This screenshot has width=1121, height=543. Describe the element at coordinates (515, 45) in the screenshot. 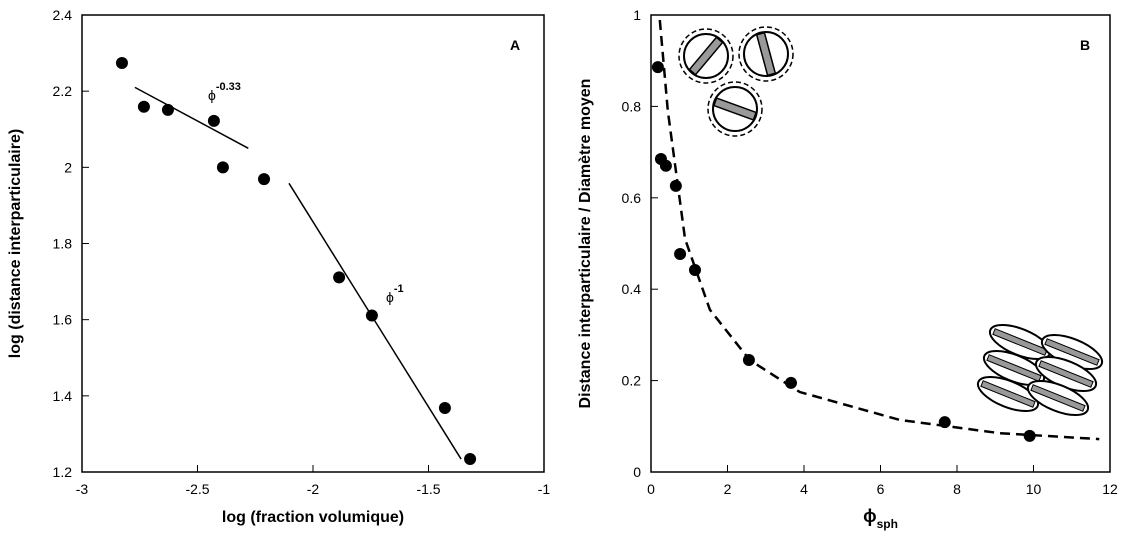

I see `panel-label: A` at that location.